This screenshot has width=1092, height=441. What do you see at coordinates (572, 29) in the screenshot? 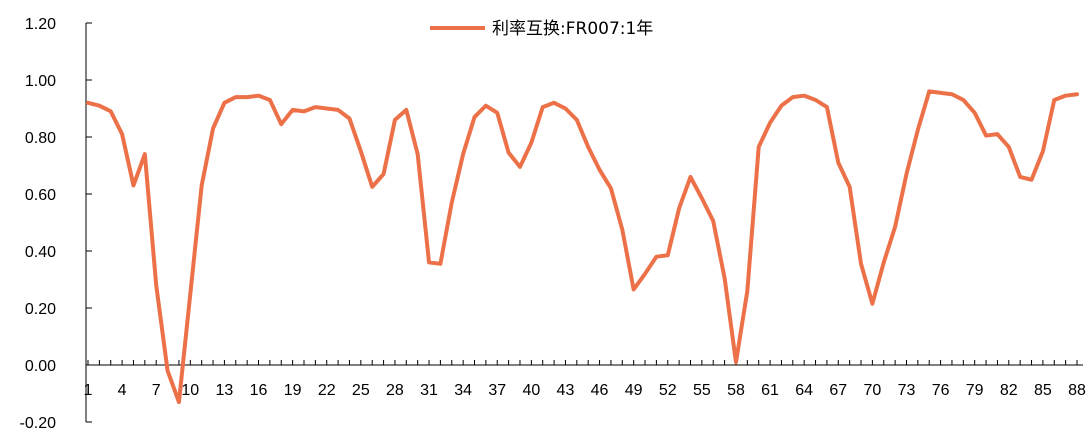
I see `legend-label: 利率互换:FR007:1年` at bounding box center [572, 29].